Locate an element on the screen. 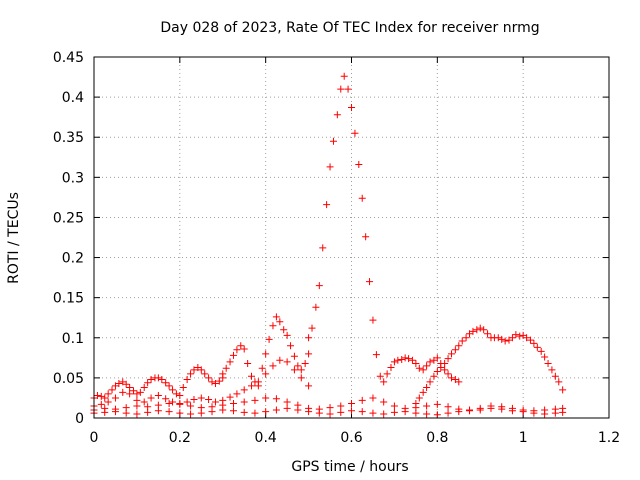  y-tick-label: 0.4 is located at coordinates (73, 98).